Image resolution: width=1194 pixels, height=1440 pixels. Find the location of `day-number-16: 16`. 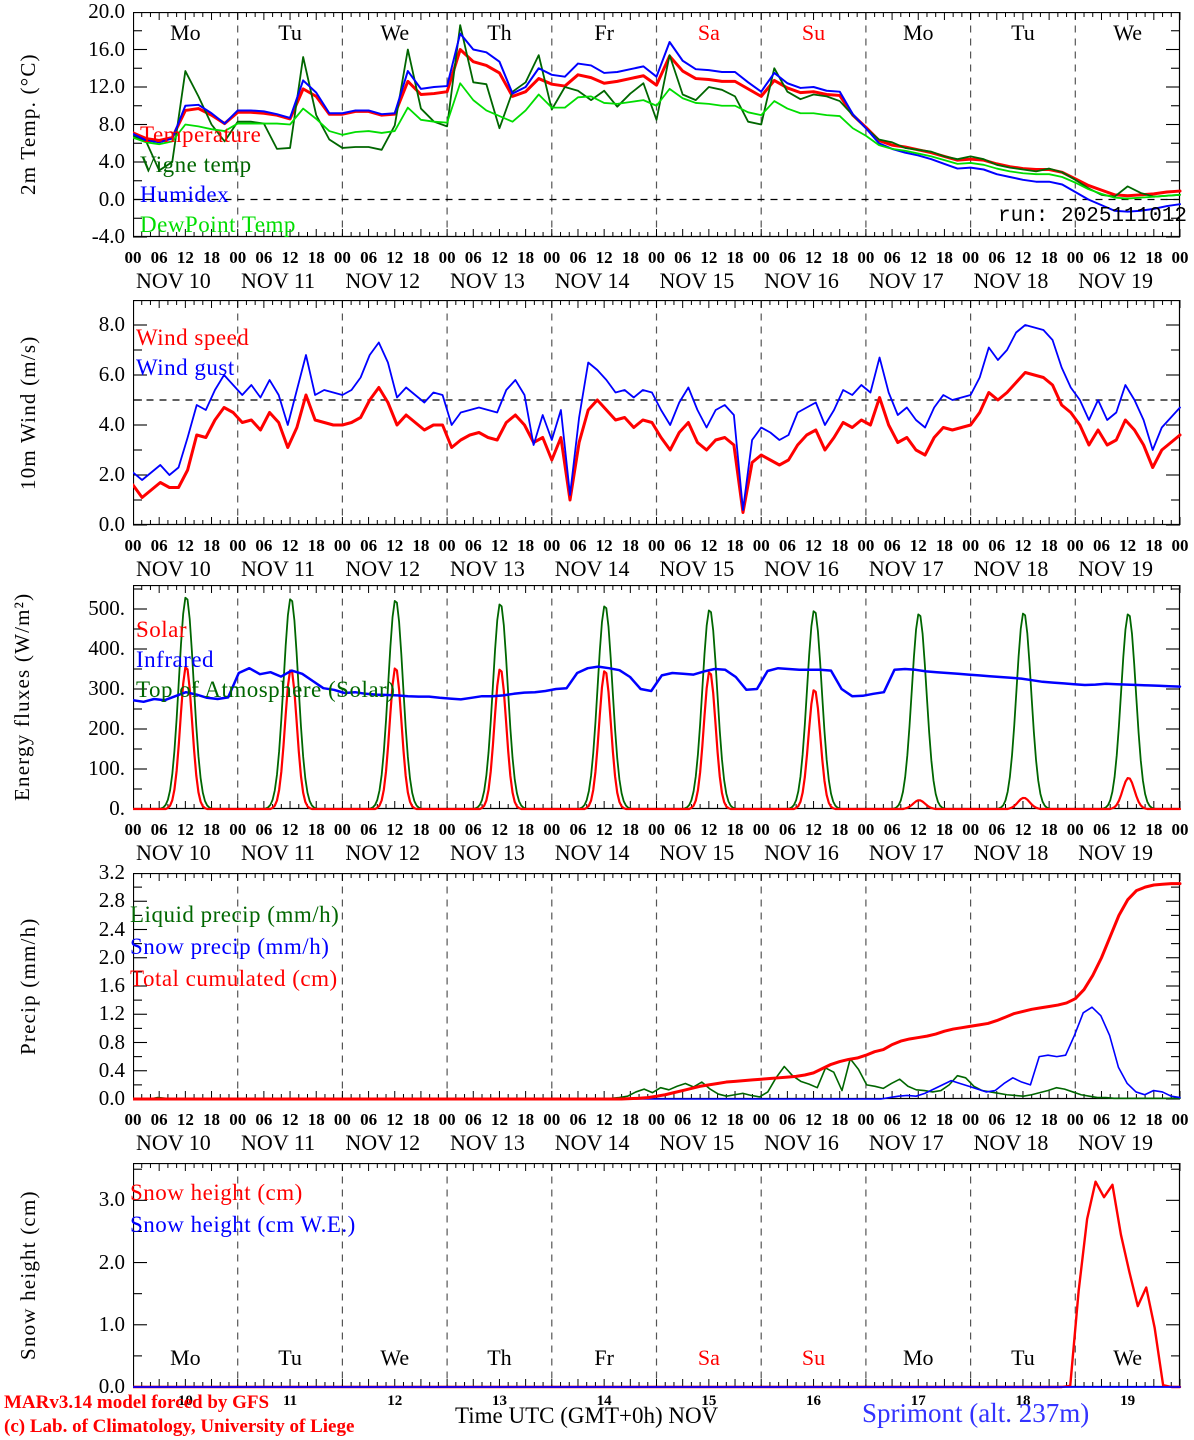

day-number-16: 16 is located at coordinates (814, 1401).